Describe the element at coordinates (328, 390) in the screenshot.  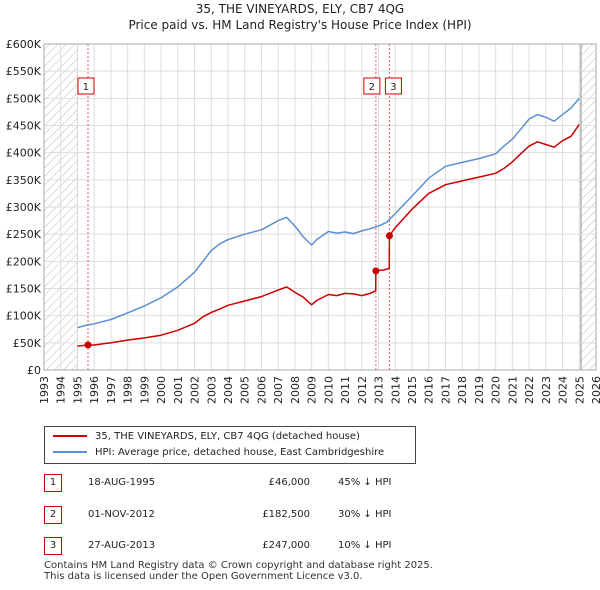
I see `x-tick-label: 2010` at that location.